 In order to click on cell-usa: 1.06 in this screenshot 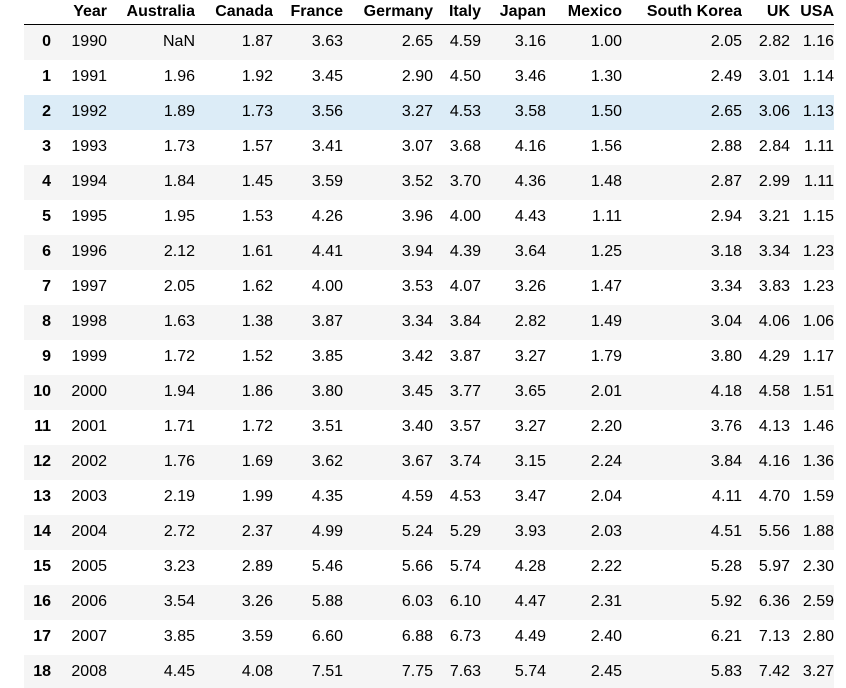, I will do `click(818, 321)`.